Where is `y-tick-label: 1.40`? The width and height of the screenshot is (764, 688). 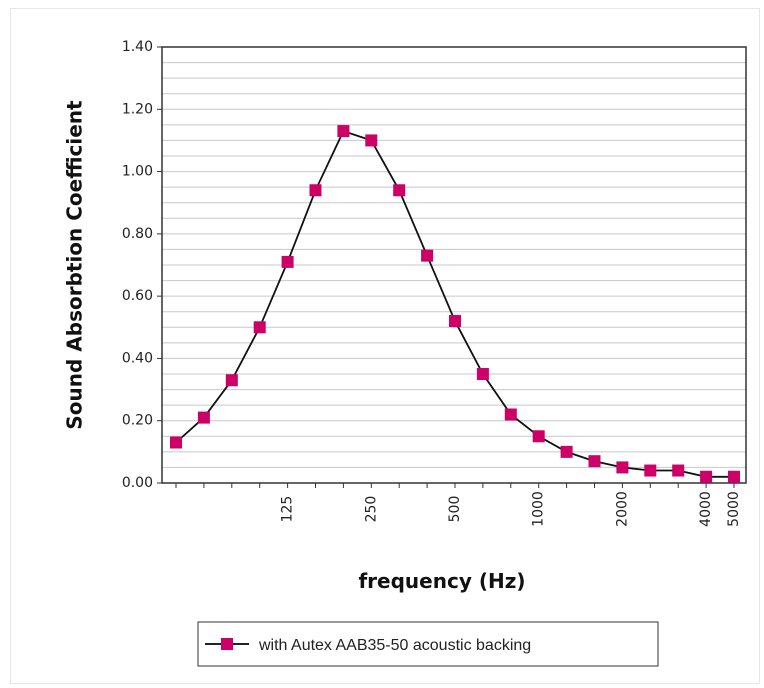 y-tick-label: 1.40 is located at coordinates (137, 47).